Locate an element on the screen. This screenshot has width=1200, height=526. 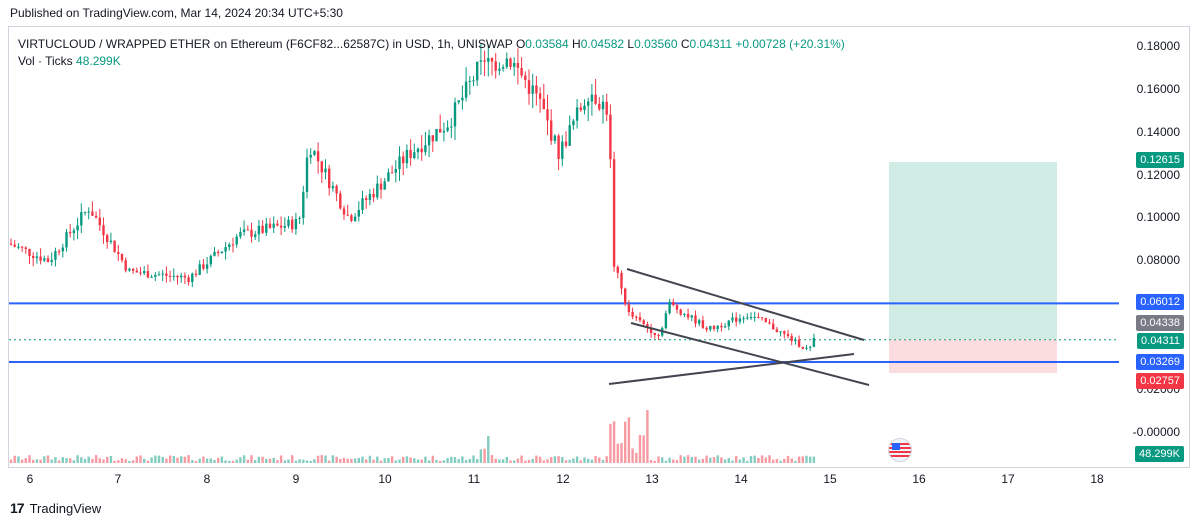
lower-trendline is located at coordinates (750, 354).